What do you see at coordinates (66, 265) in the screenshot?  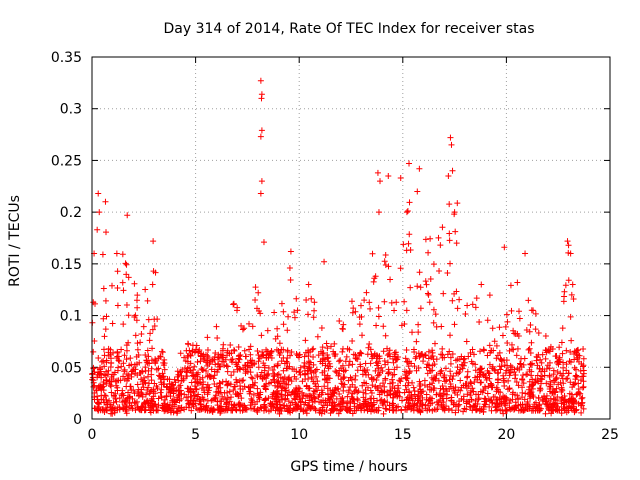 I see `y-tick-label: 0.15` at bounding box center [66, 265].